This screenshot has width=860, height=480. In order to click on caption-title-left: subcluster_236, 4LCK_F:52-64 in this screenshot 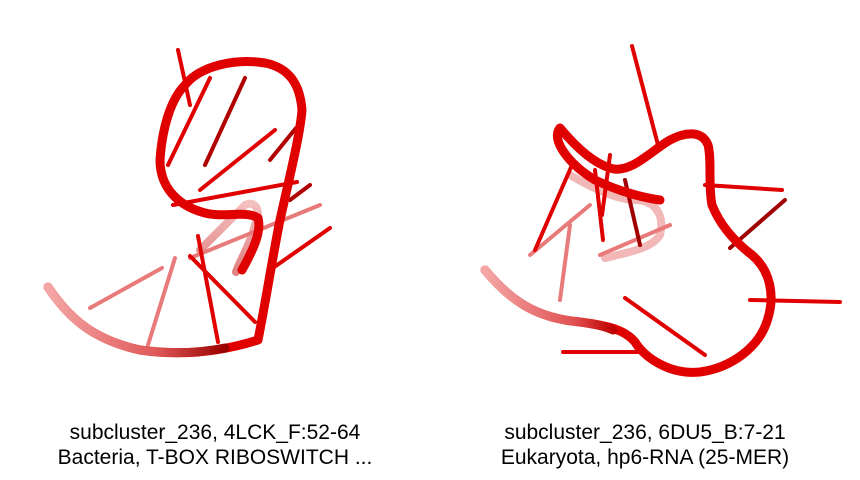, I will do `click(215, 432)`.